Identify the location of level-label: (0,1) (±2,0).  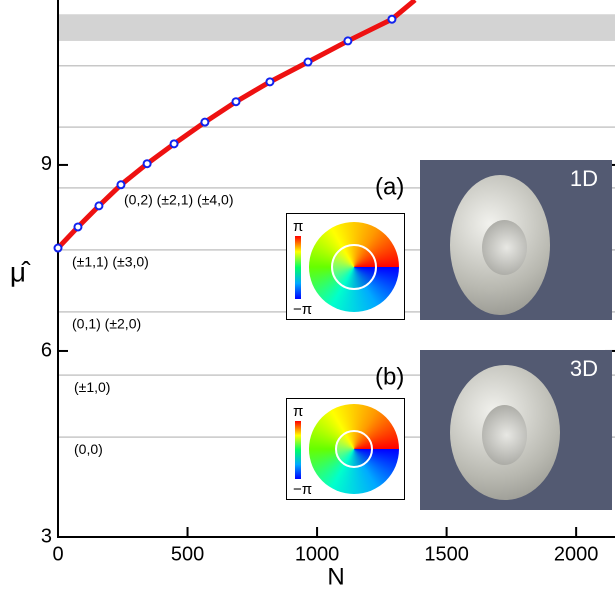
(106, 324).